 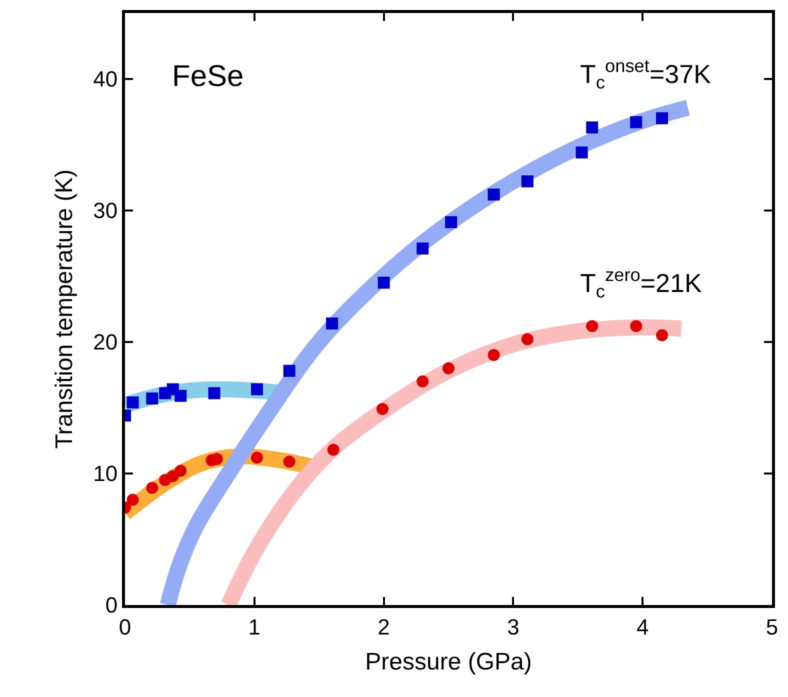 I want to click on x-tick-label: 3, so click(x=513, y=627).